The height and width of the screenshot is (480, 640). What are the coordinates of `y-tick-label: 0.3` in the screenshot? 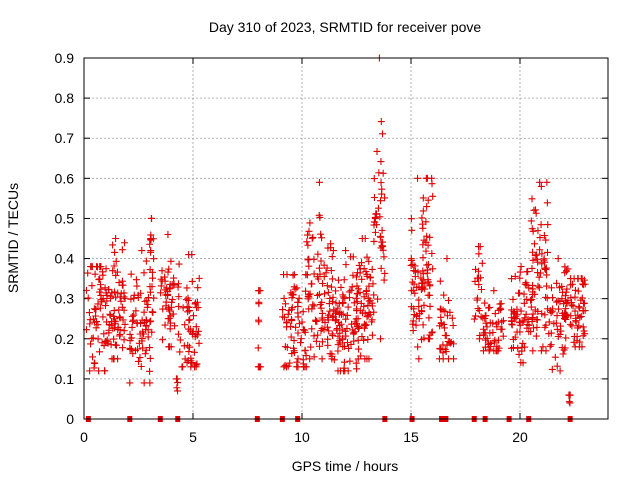 It's located at (65, 299).